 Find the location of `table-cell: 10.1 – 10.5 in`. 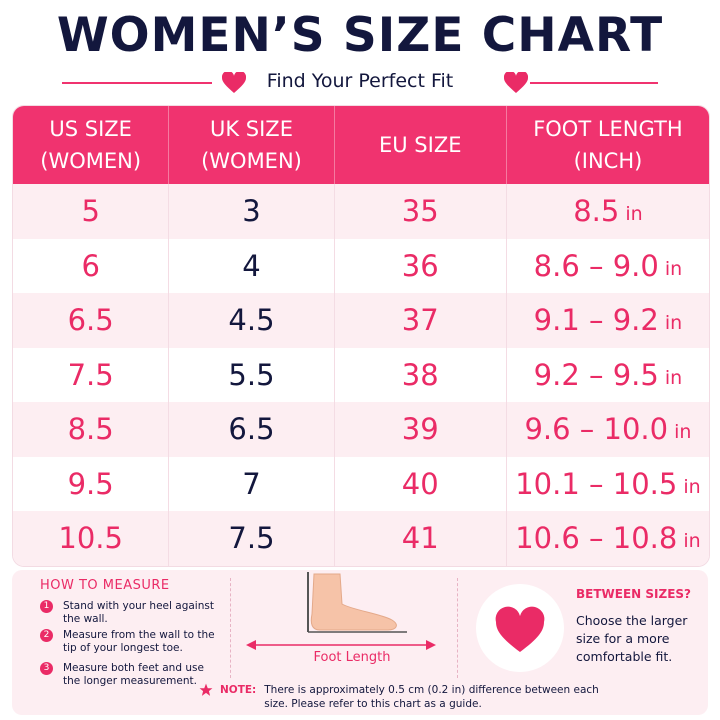

table-cell: 10.1 – 10.5 in is located at coordinates (608, 484).